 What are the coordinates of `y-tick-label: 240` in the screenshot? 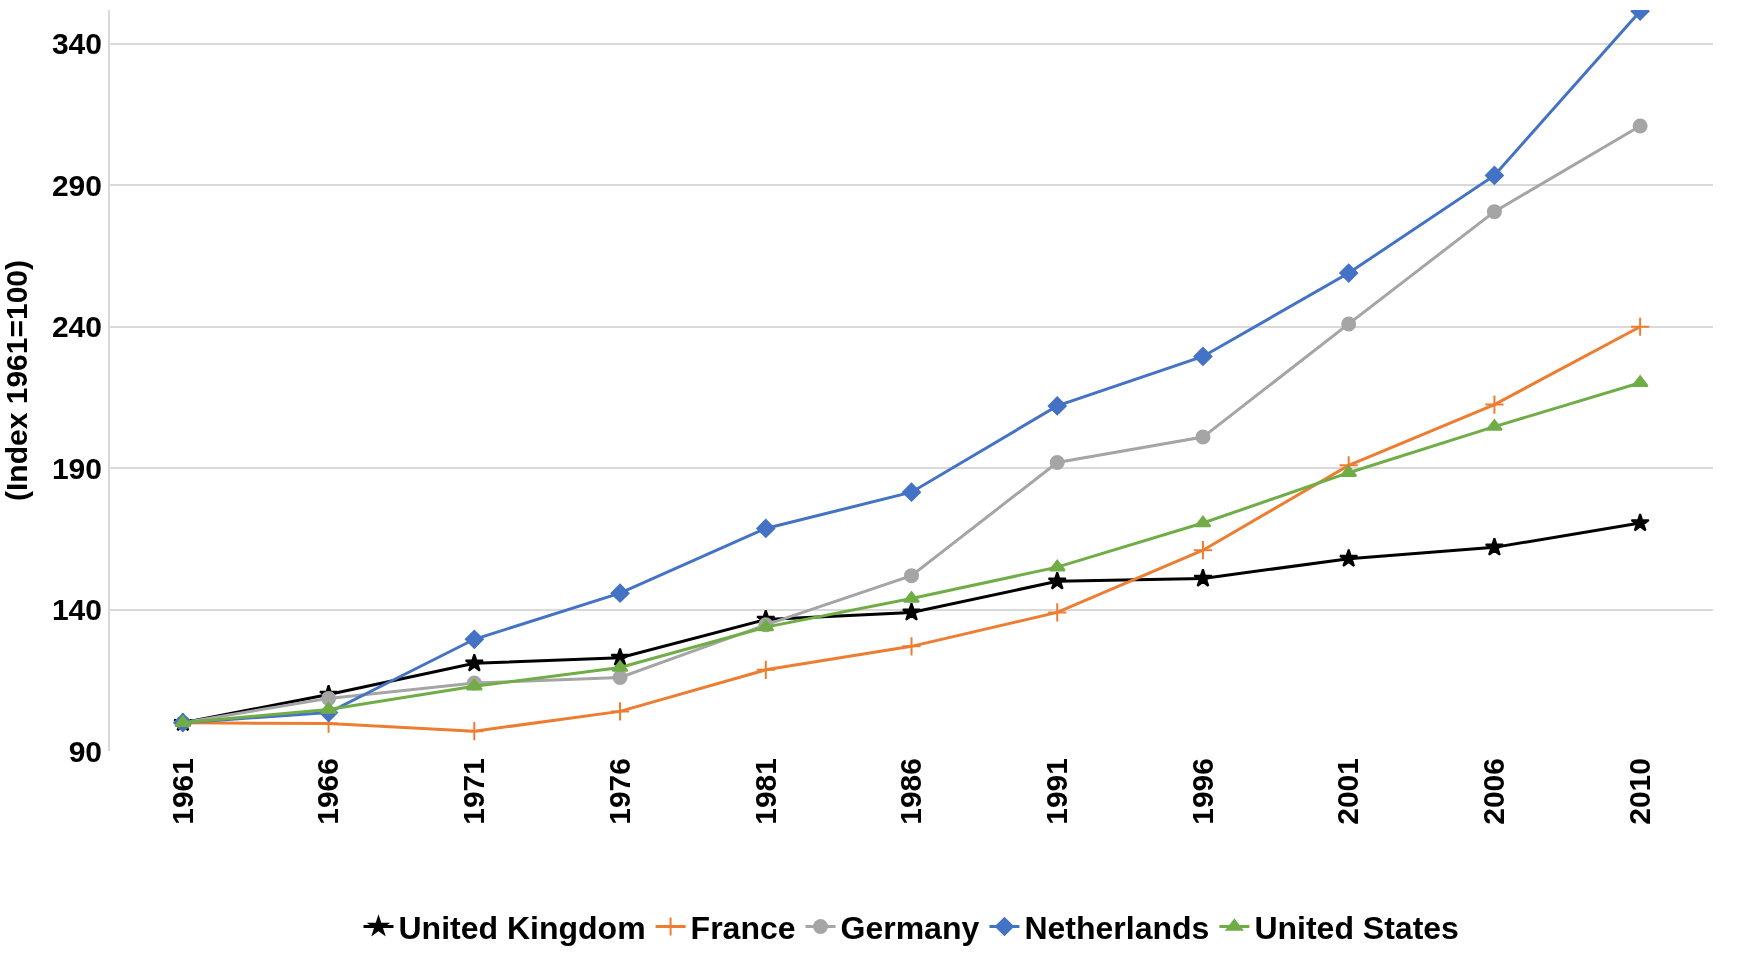 It's located at (76, 327).